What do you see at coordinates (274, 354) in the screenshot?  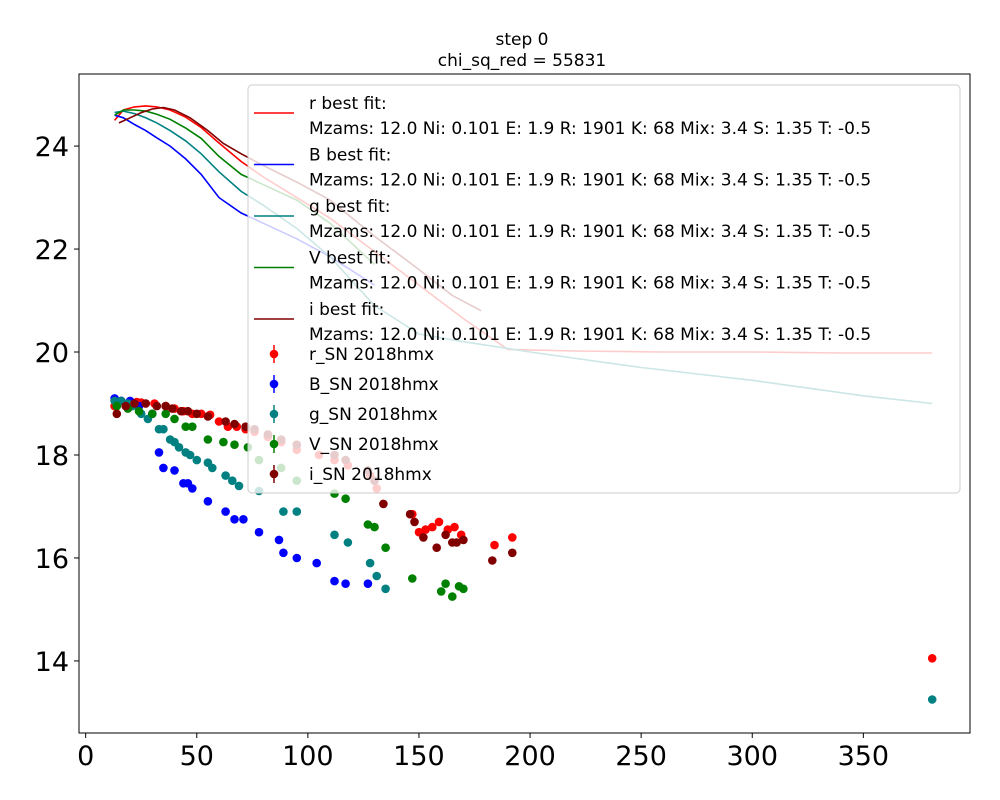 I see `legend-marker-r-sn-2018hmx` at bounding box center [274, 354].